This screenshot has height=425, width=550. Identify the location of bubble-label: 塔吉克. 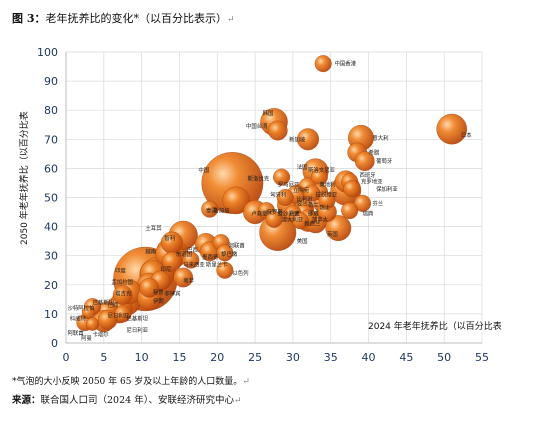
(123, 294).